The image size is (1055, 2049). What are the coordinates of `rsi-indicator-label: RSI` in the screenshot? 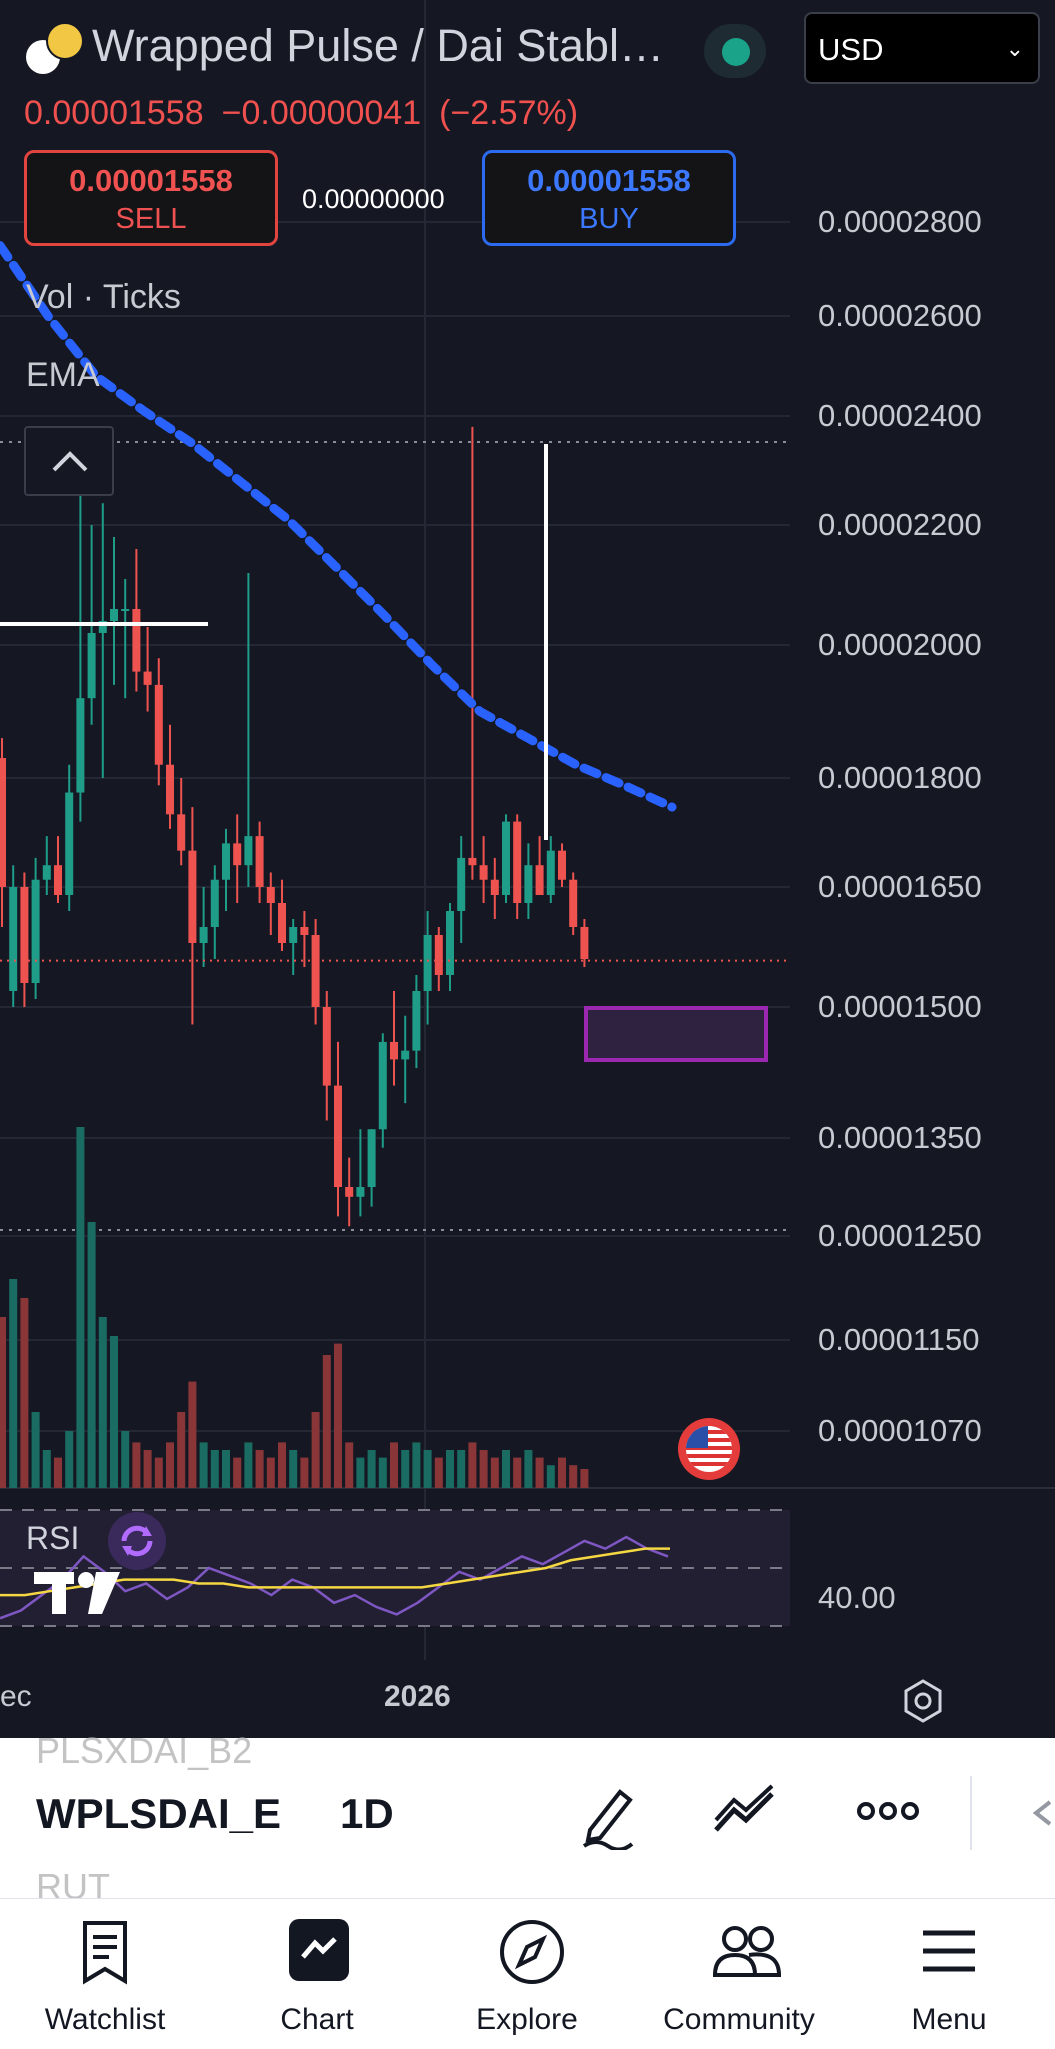 It's located at (53, 1538).